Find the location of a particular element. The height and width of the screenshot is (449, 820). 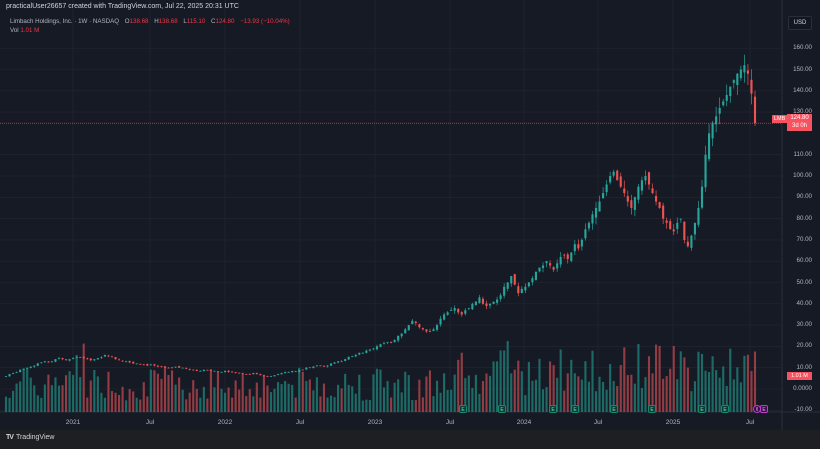

last-price-tag: 124.80 3d 0h is located at coordinates (799, 122).